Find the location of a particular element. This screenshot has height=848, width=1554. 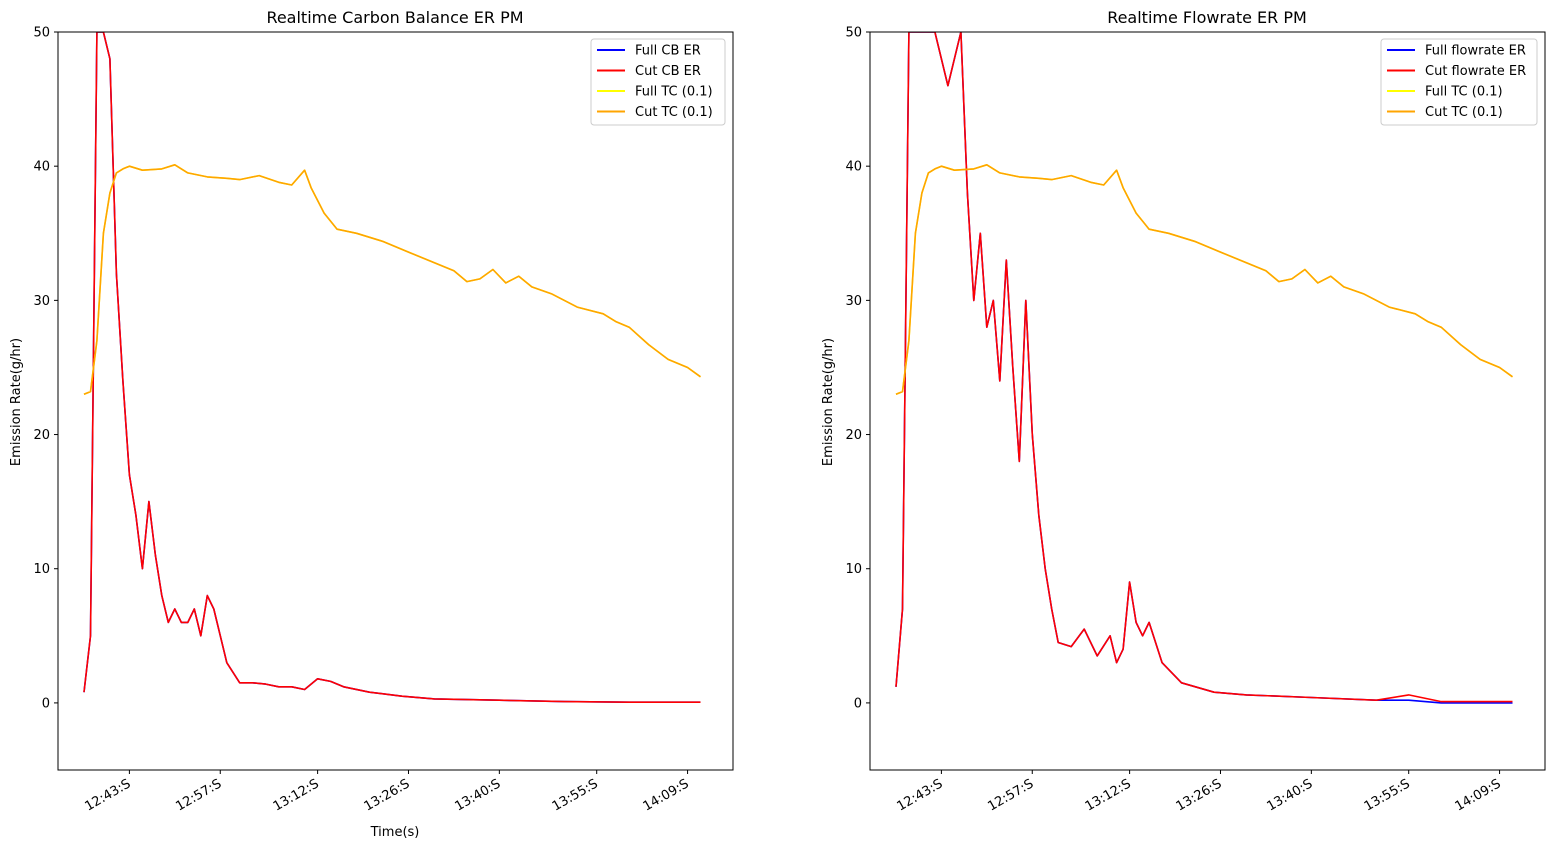

chart-title: Realtime Flowrate ER PM is located at coordinates (1207, 17).